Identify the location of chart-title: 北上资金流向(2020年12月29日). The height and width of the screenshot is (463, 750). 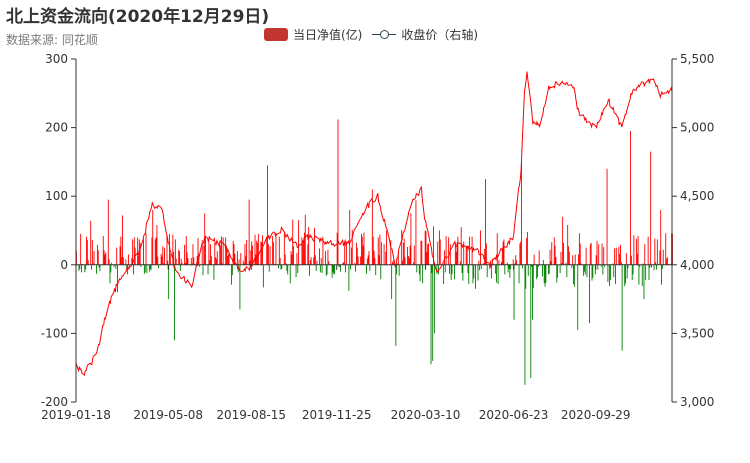
(138, 17).